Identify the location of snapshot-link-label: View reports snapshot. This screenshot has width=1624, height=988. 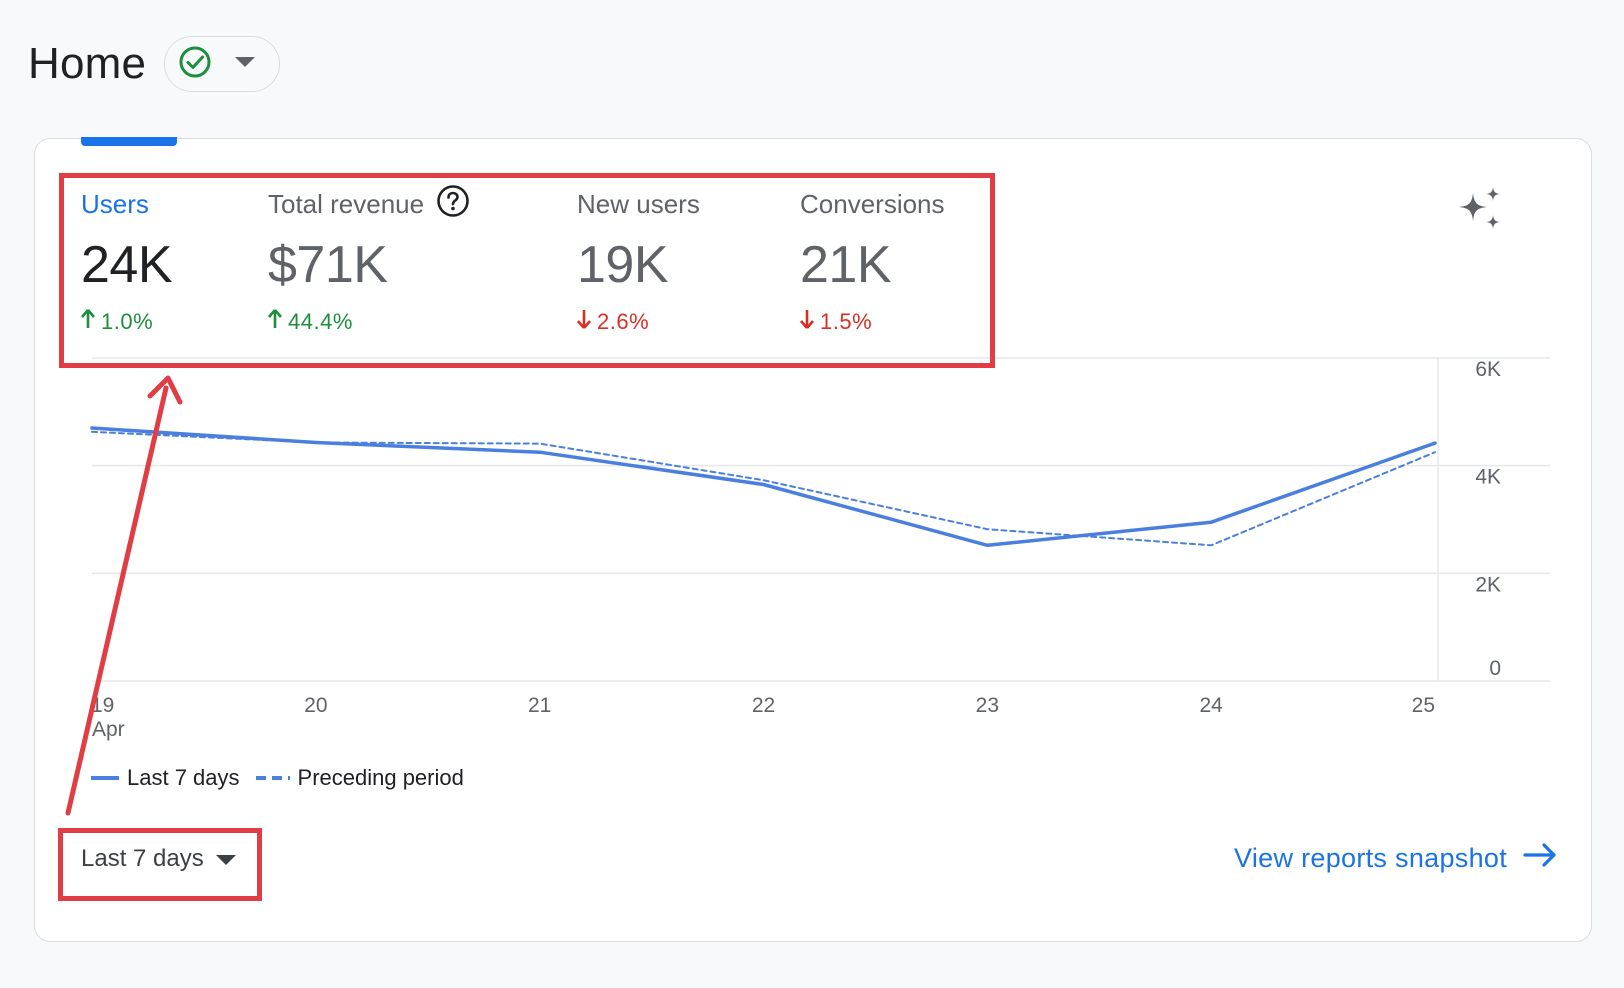
(1370, 858).